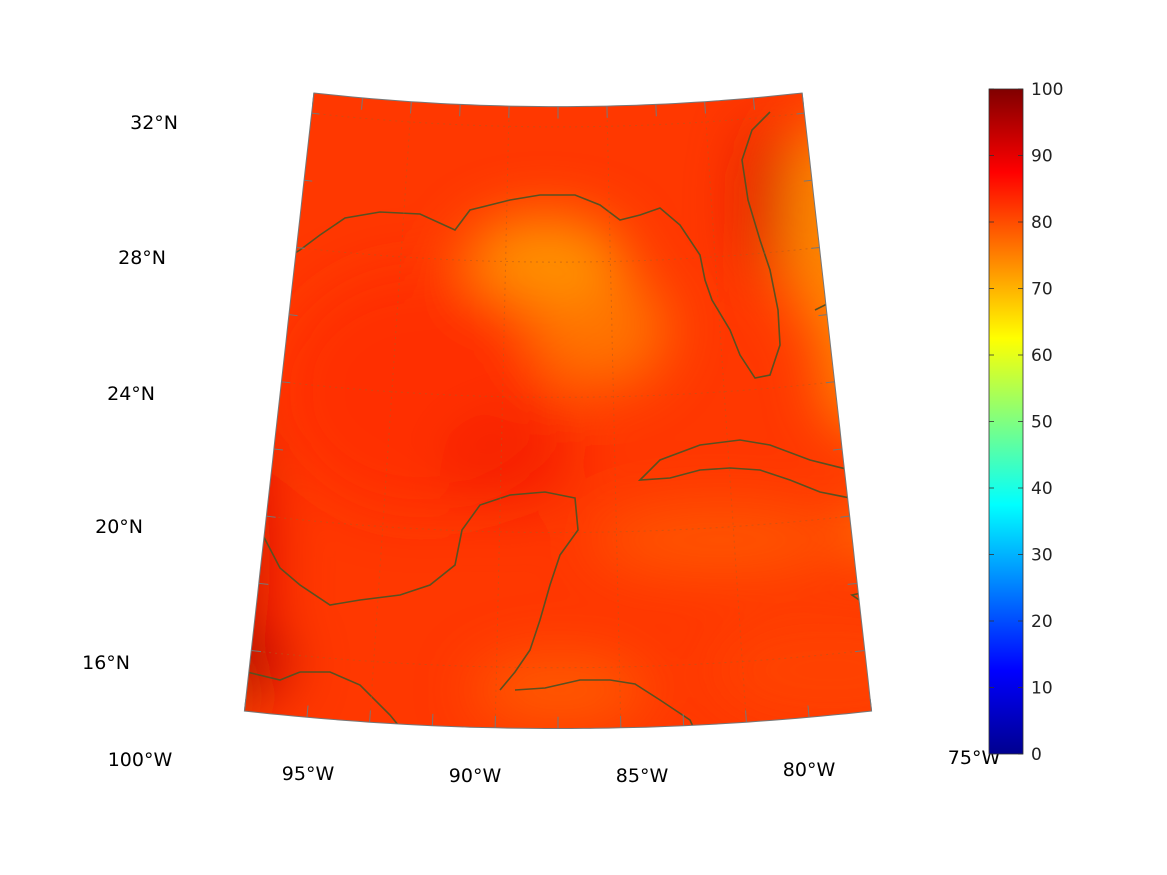 This screenshot has width=1167, height=875. What do you see at coordinates (1047, 90) in the screenshot?
I see `colorbar-tick-label: 100` at bounding box center [1047, 90].